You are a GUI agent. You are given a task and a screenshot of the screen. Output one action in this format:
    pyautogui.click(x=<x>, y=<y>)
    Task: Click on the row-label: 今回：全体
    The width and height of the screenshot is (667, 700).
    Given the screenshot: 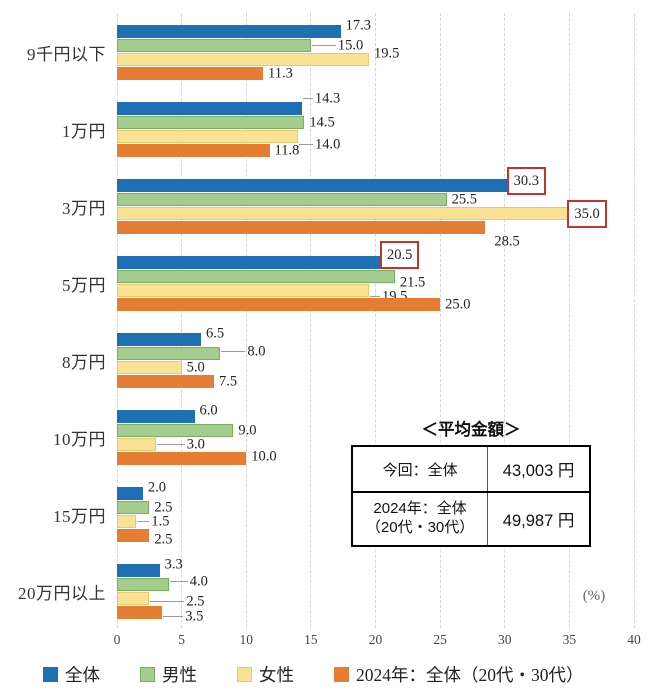 What is the action you would take?
    pyautogui.click(x=420, y=470)
    